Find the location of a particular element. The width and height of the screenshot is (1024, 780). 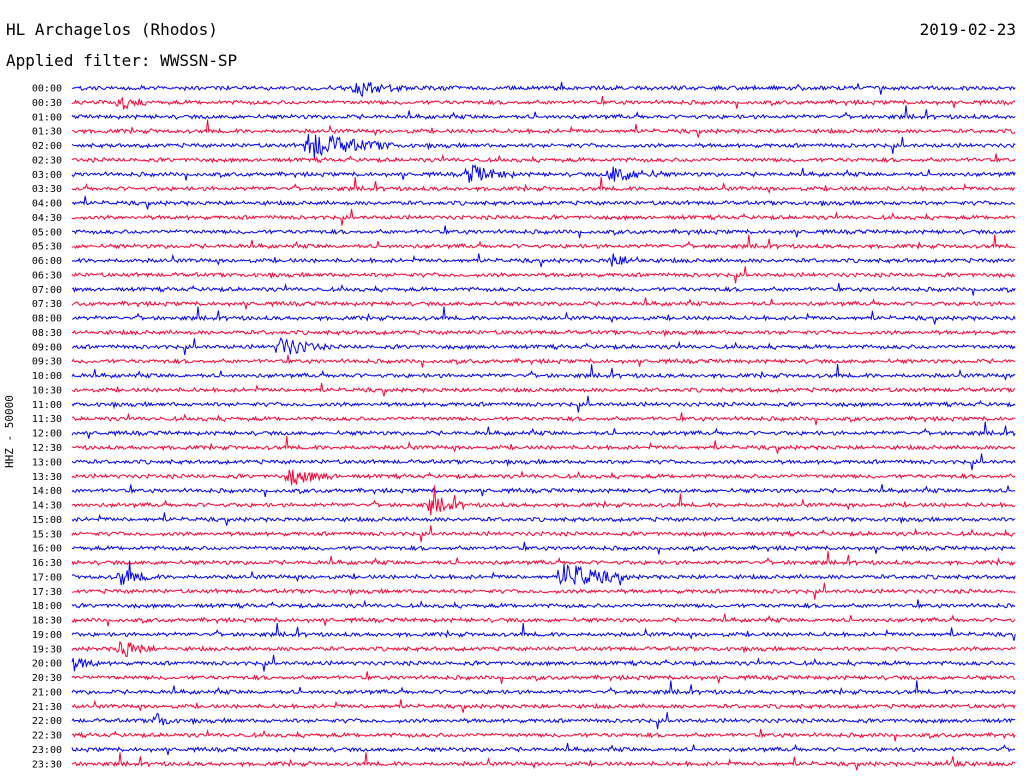

row-time-label: 11:30 is located at coordinates (47, 419).